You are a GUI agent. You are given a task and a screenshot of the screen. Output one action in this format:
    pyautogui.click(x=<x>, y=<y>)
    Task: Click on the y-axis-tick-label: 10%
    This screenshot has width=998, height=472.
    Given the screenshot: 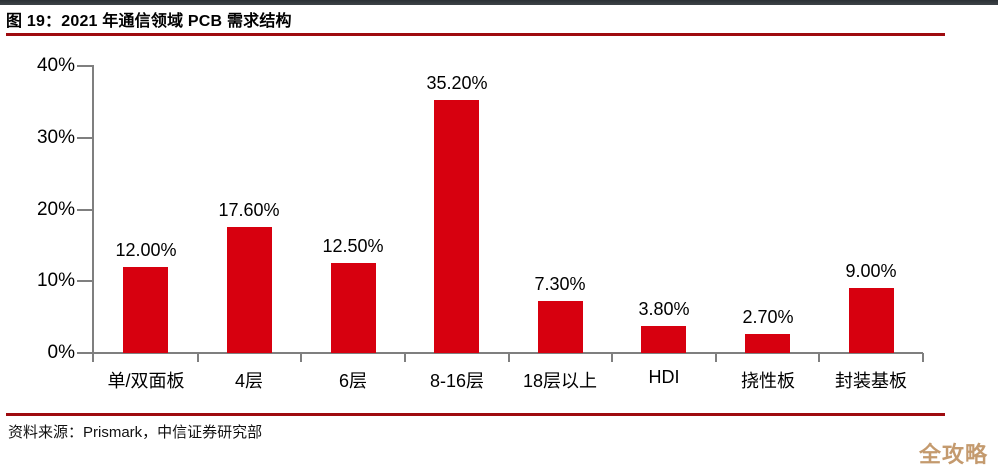 What is the action you would take?
    pyautogui.click(x=55, y=281)
    